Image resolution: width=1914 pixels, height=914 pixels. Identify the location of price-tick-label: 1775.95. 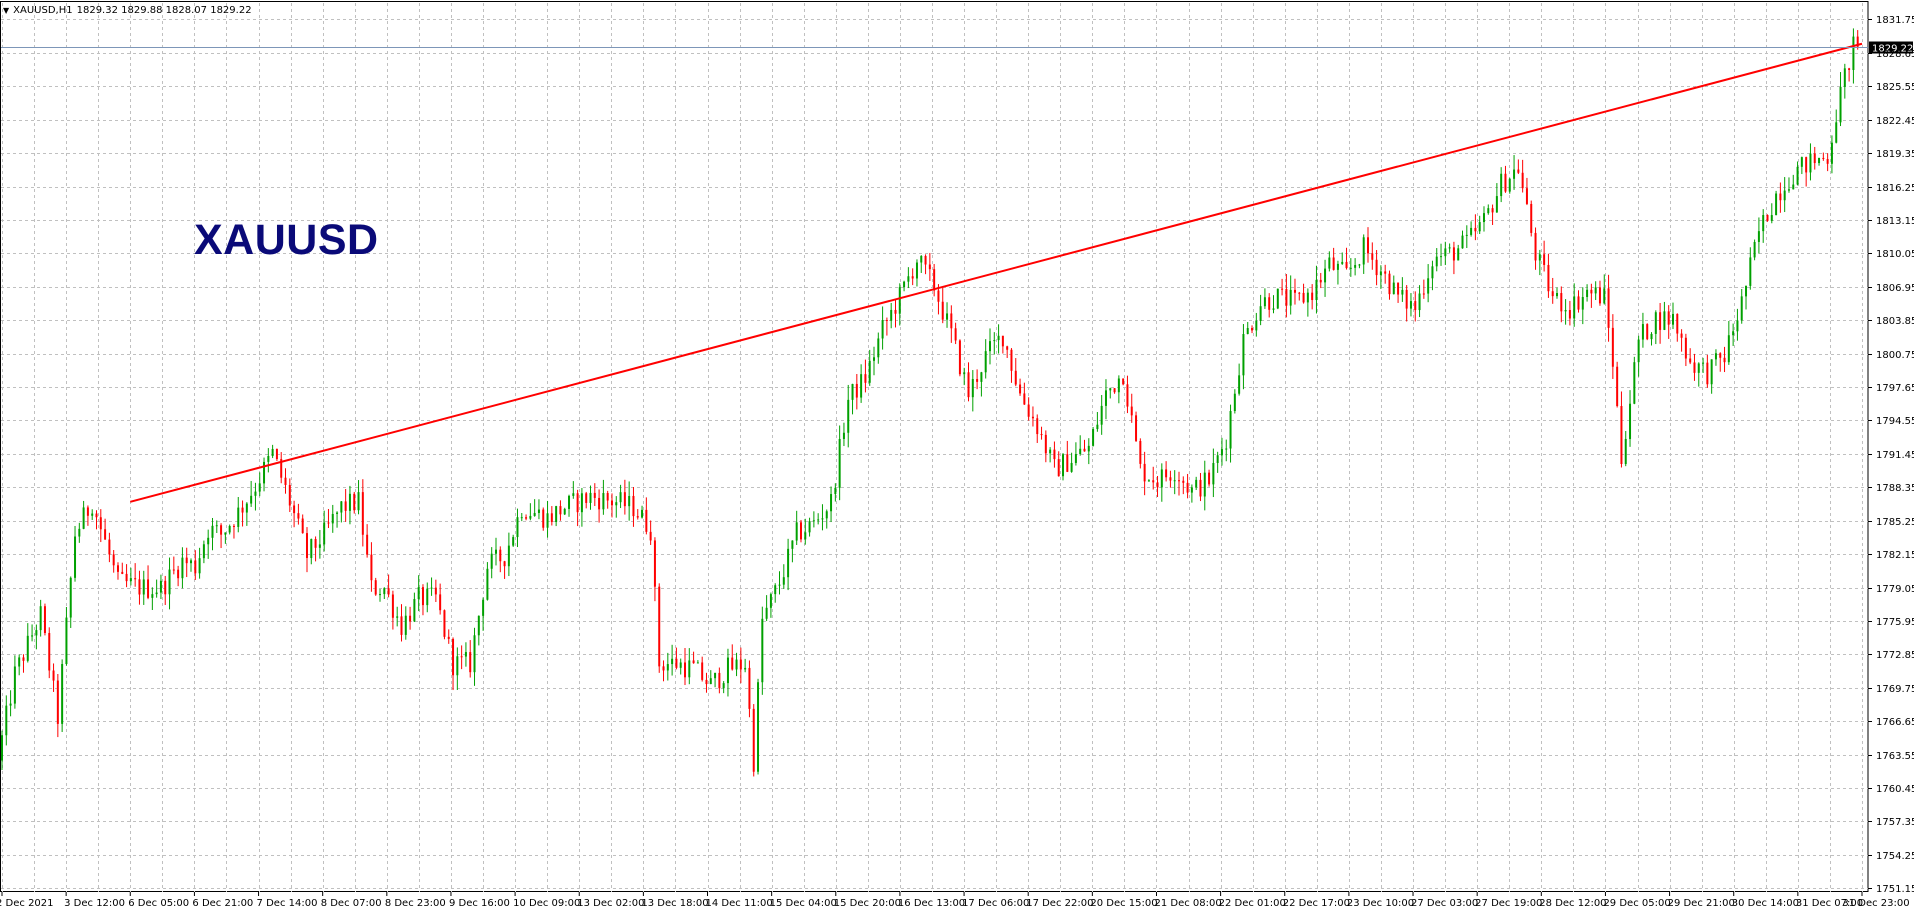
(1895, 622).